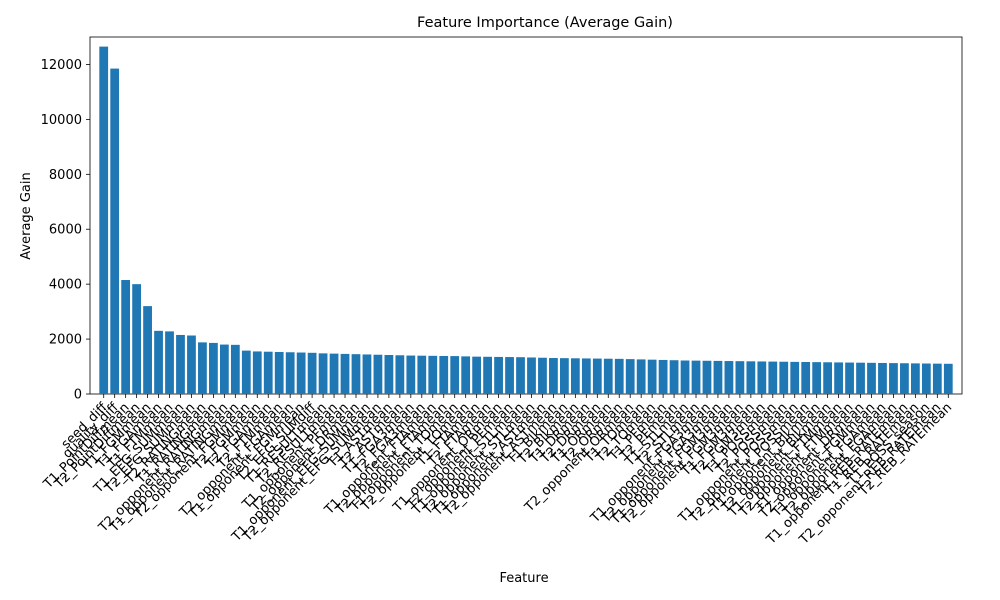 The height and width of the screenshot is (600, 1000). Describe the element at coordinates (61, 120) in the screenshot. I see `y-tick-label: 10000` at that location.